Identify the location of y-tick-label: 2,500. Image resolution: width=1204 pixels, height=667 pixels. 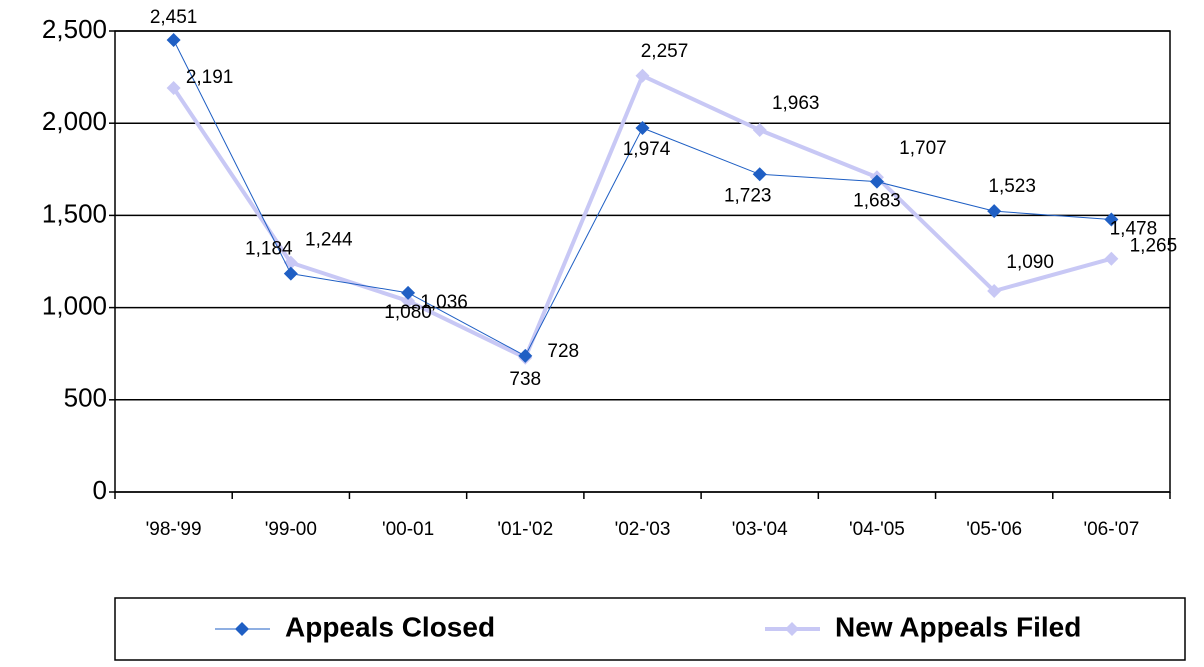
(74, 29).